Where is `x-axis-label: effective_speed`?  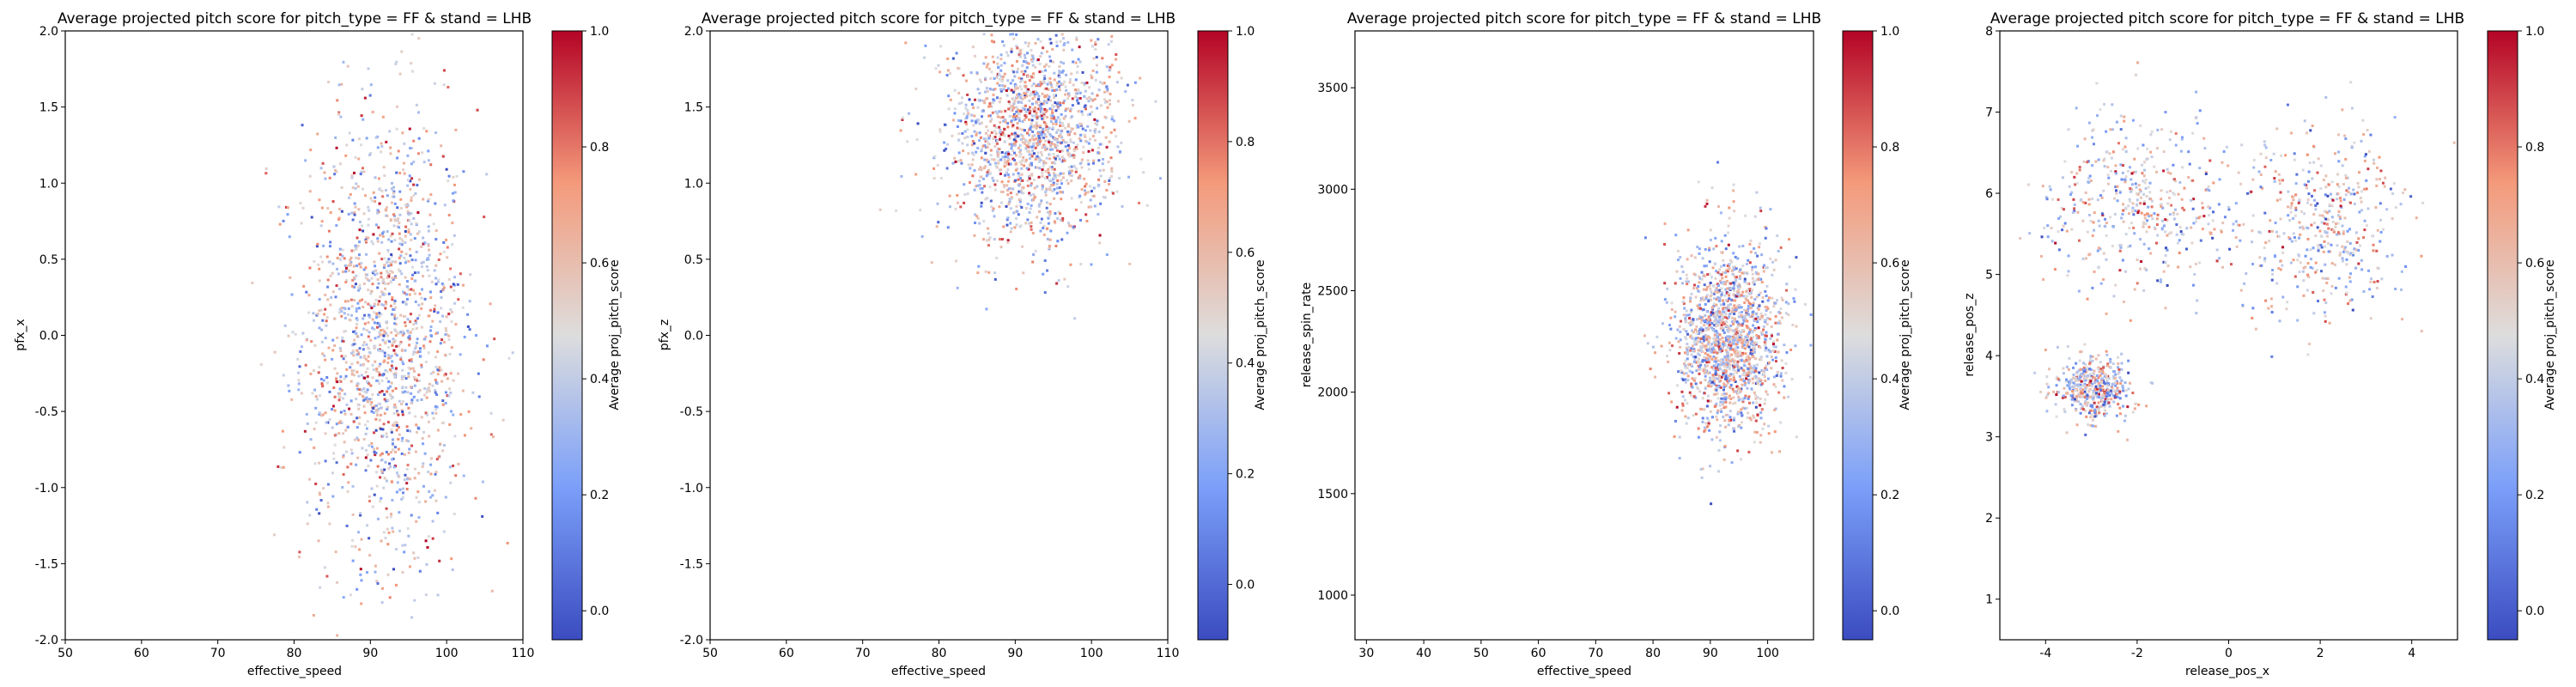 x-axis-label: effective_speed is located at coordinates (939, 671).